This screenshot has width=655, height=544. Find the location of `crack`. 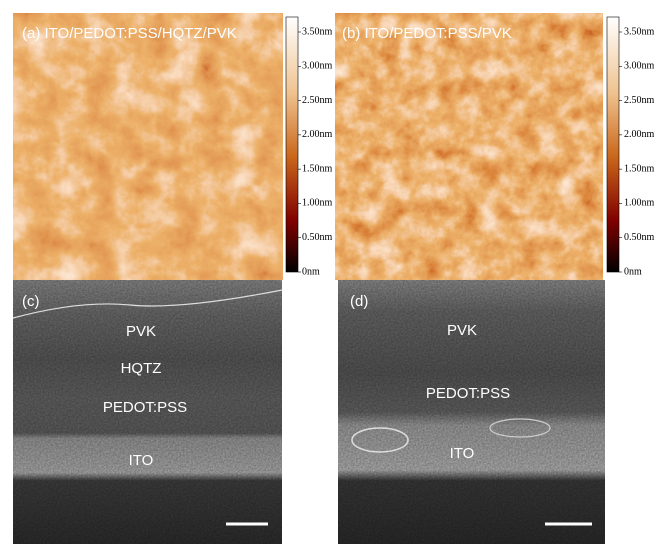

crack is located at coordinates (147, 304).